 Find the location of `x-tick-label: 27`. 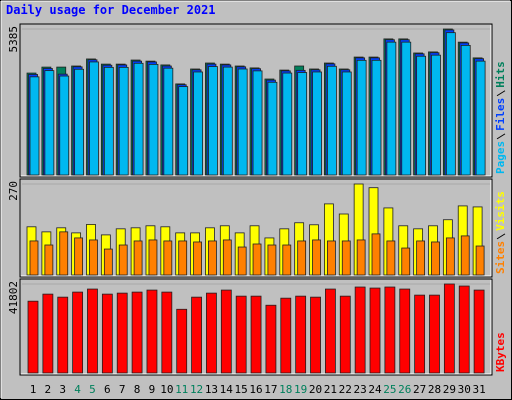

x-tick-label: 27 is located at coordinates (419, 389).